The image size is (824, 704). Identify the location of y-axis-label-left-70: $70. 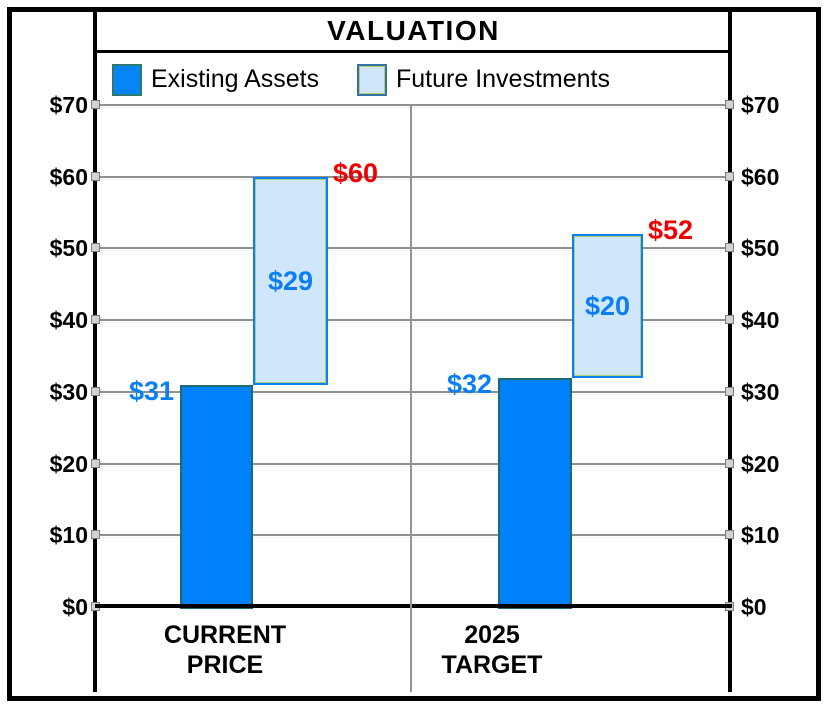
(68, 105).